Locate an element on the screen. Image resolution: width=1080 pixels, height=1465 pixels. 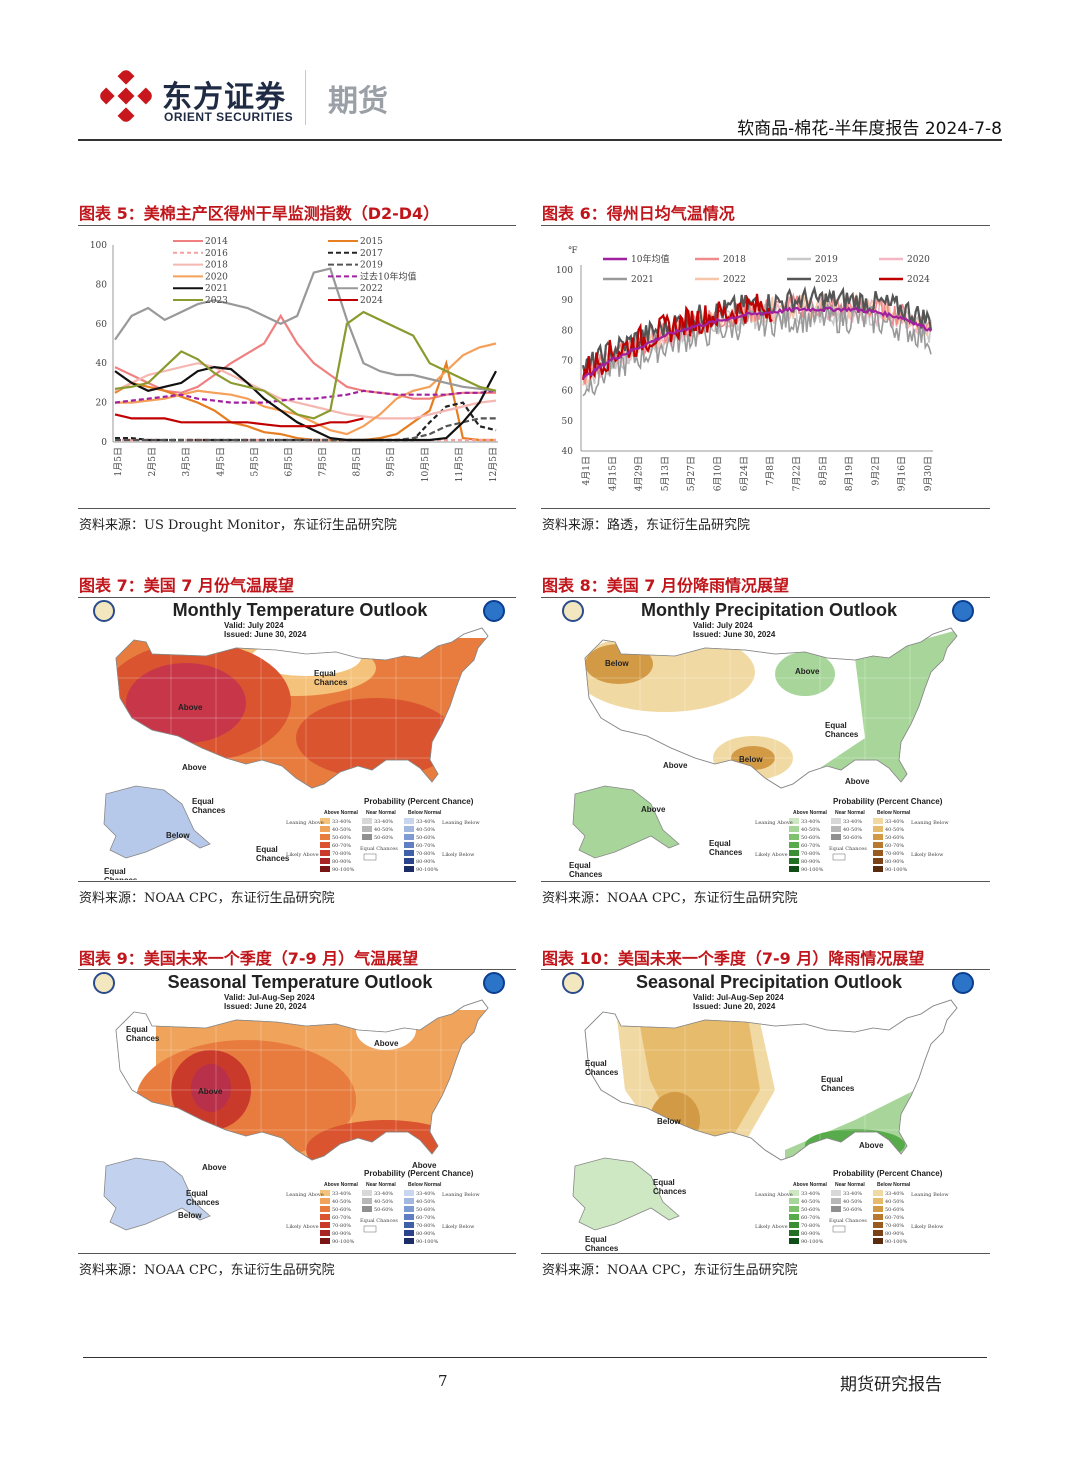
legend-bin-label: 80-90% is located at coordinates (894, 862).